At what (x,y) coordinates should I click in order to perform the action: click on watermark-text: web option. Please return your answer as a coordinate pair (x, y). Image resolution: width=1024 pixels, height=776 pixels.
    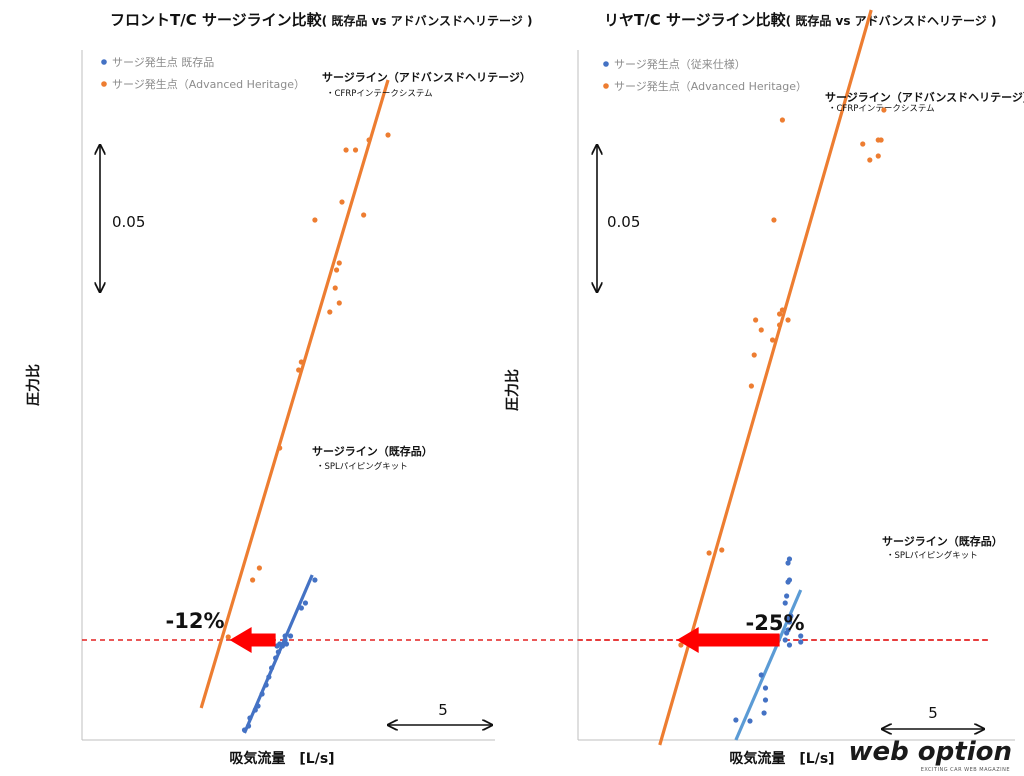
    Looking at the image, I should click on (930, 752).